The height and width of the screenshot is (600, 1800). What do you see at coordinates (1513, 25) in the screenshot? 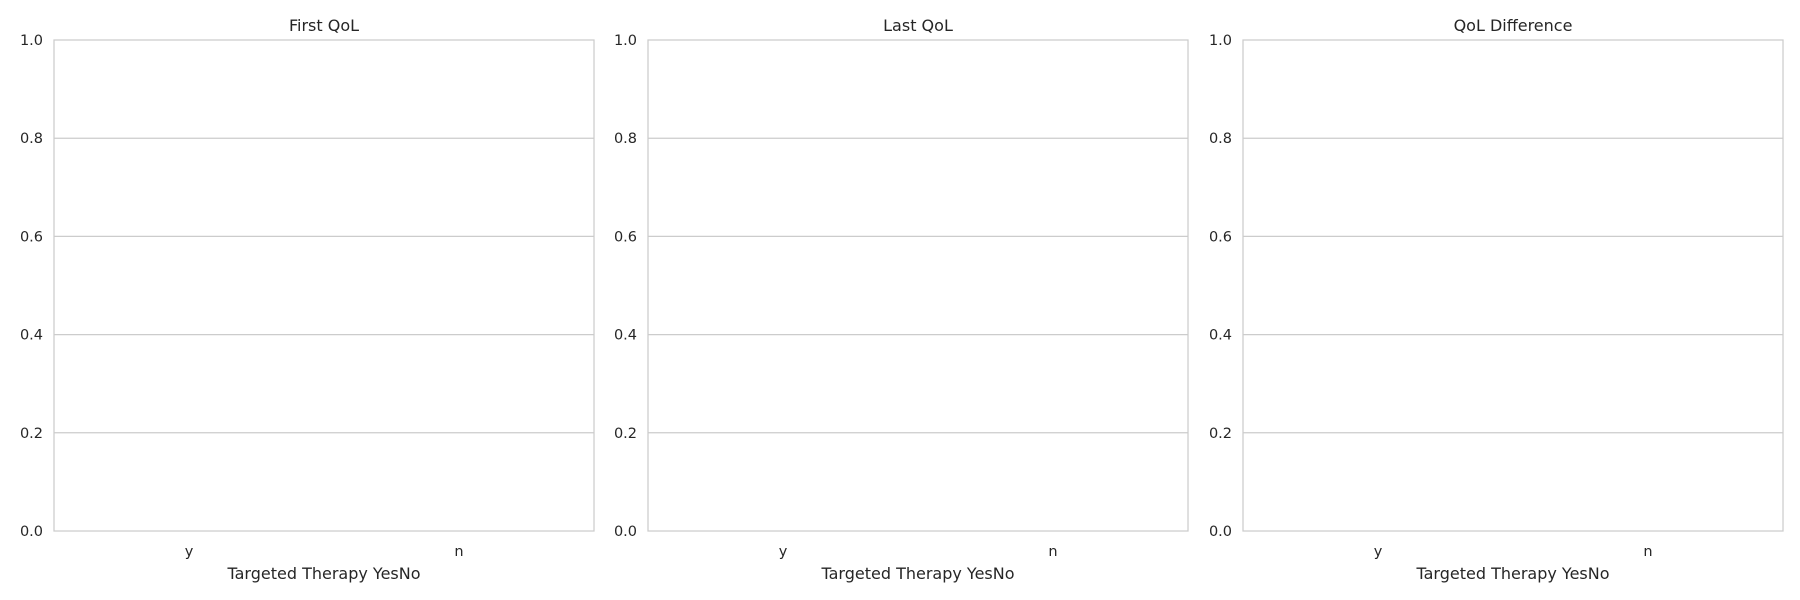
I see `chart-title: QoL Difference` at bounding box center [1513, 25].